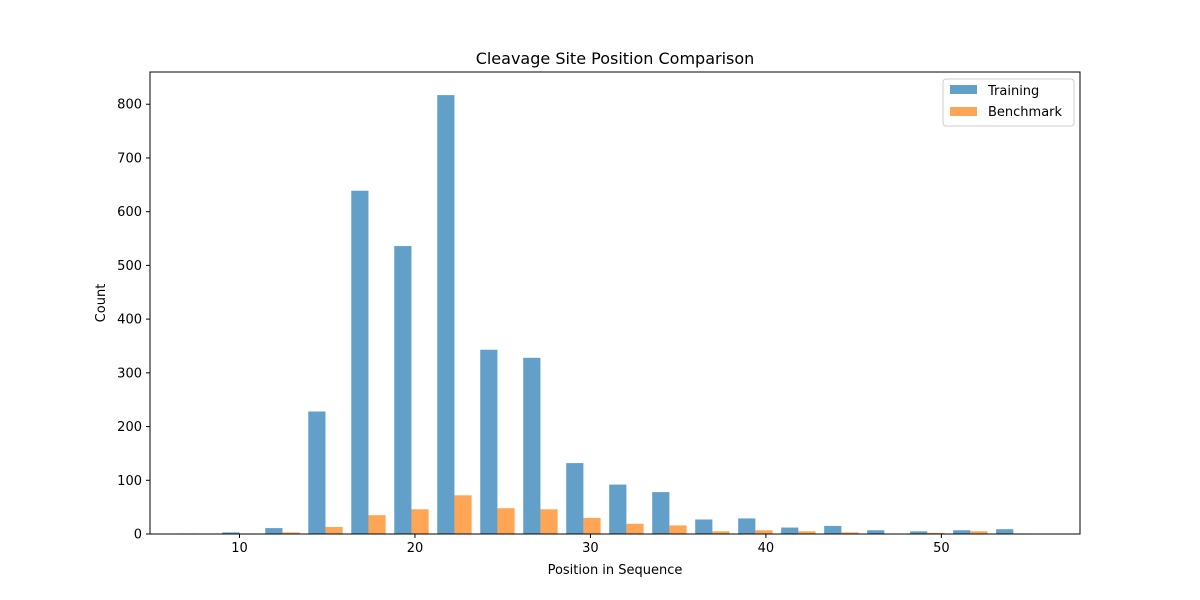  Describe the element at coordinates (415, 548) in the screenshot. I see `x-tick-label-20: 20` at that location.